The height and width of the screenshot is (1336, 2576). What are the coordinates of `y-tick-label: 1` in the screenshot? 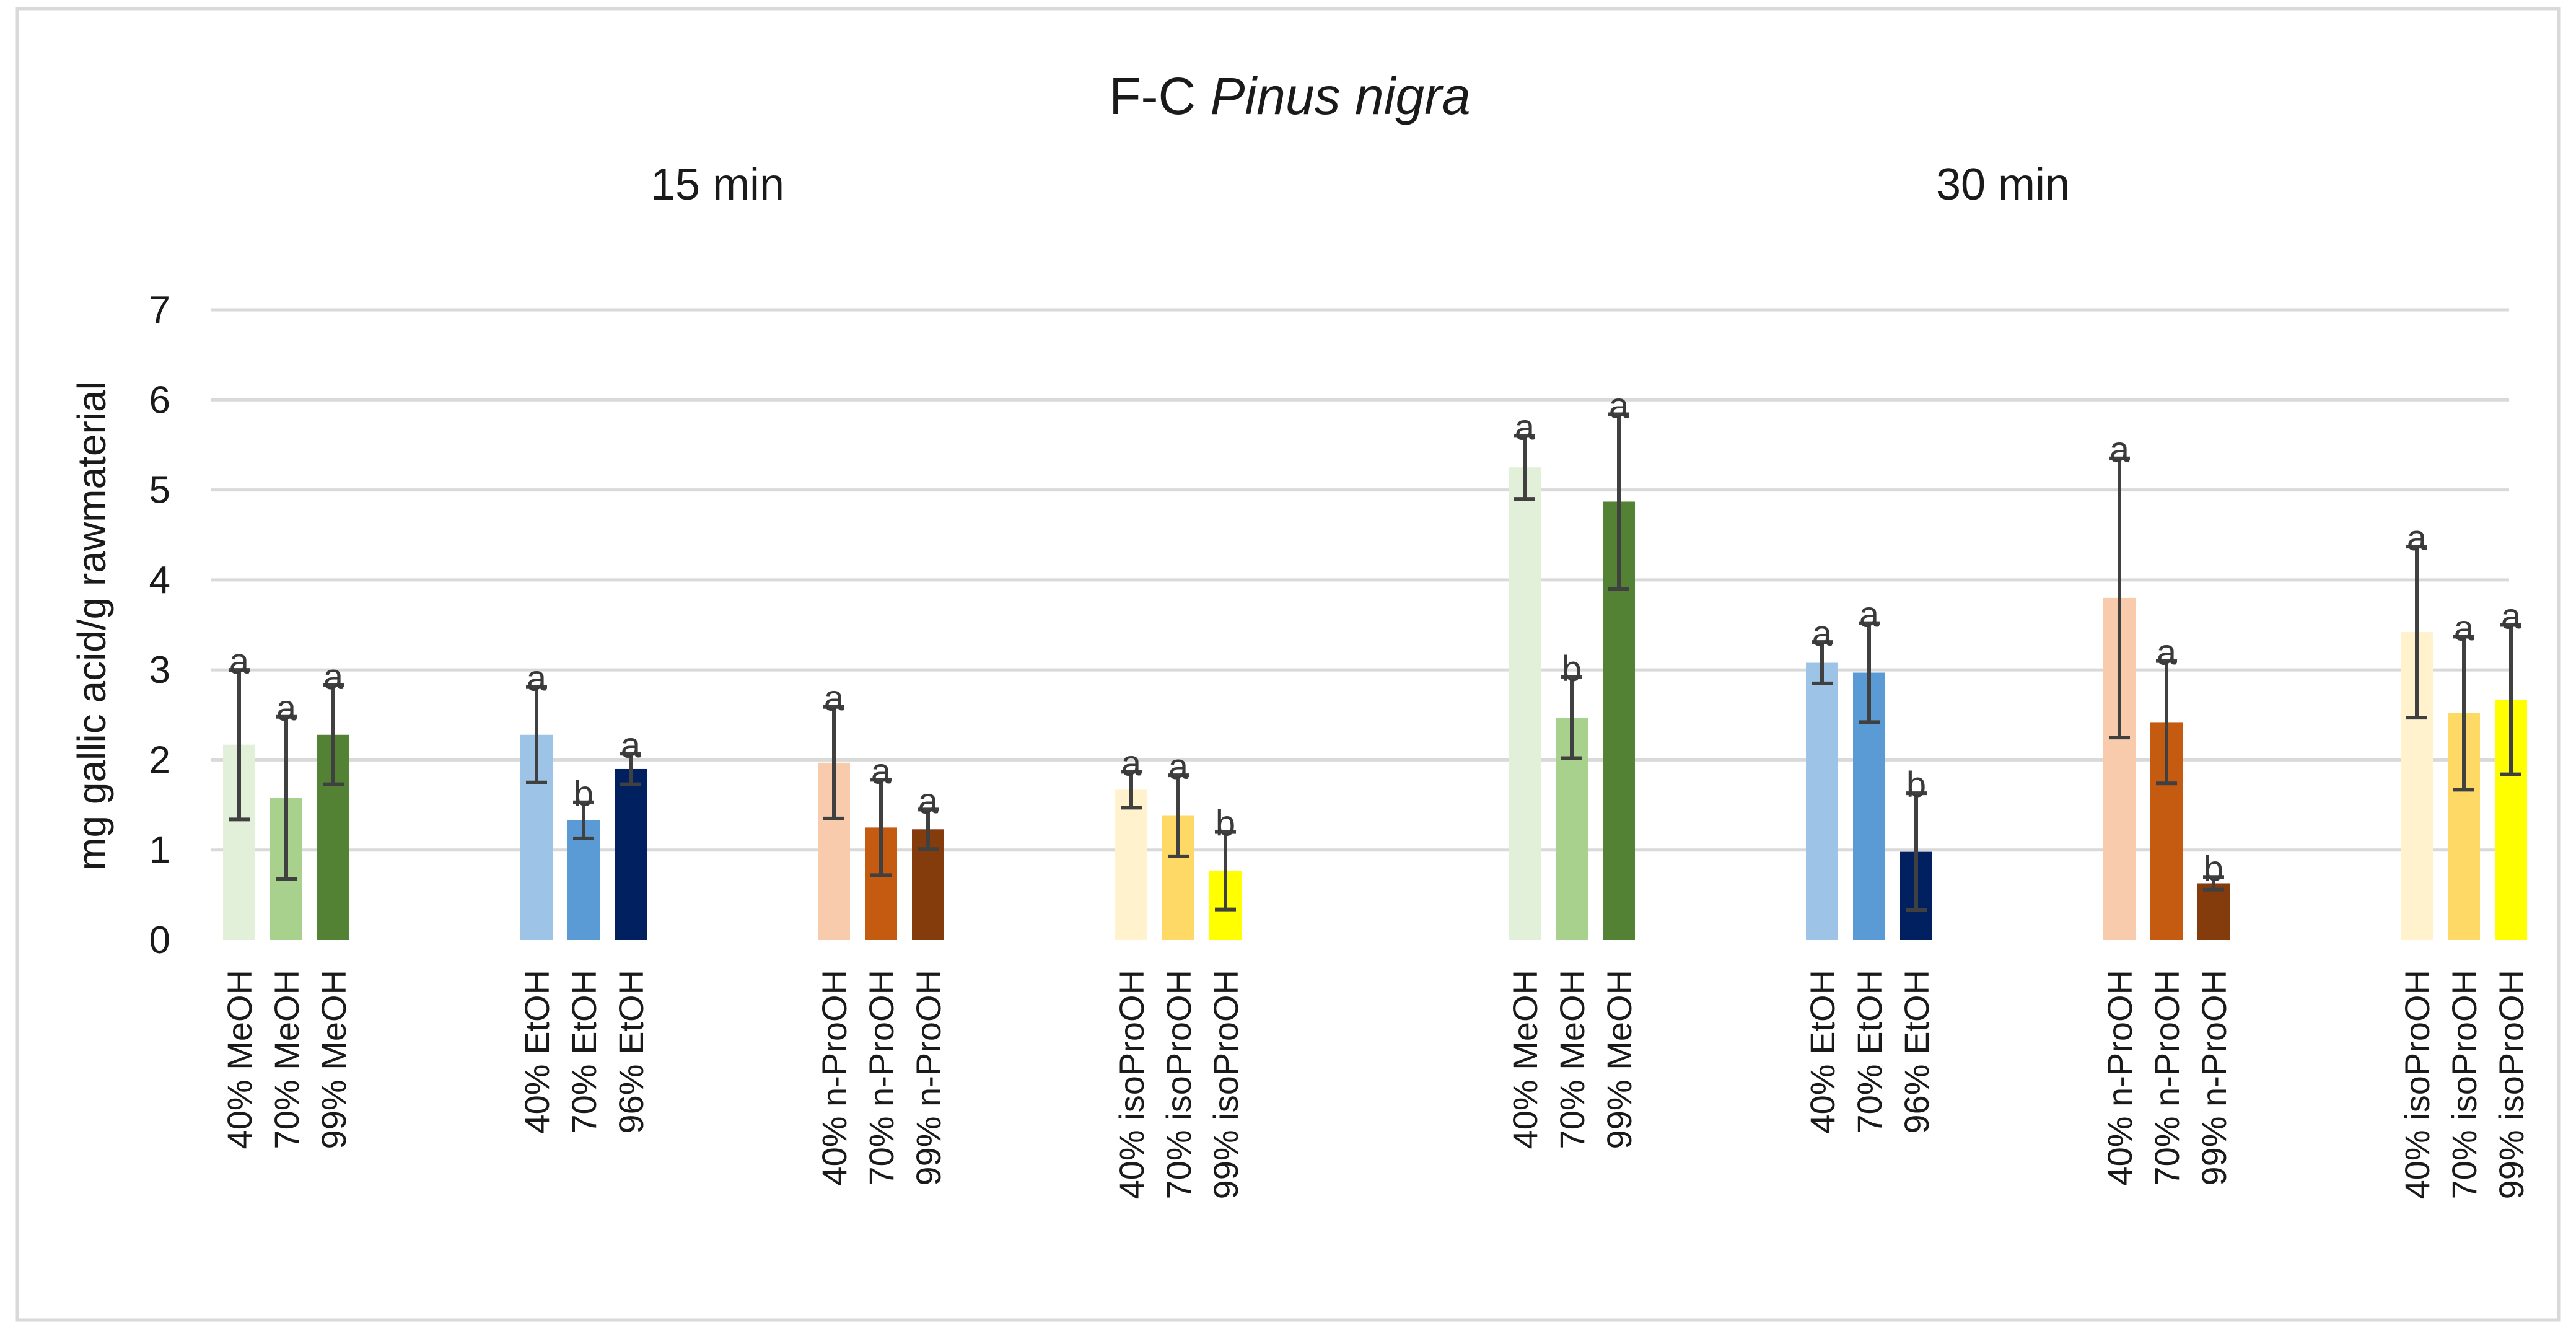 It's located at (159, 850).